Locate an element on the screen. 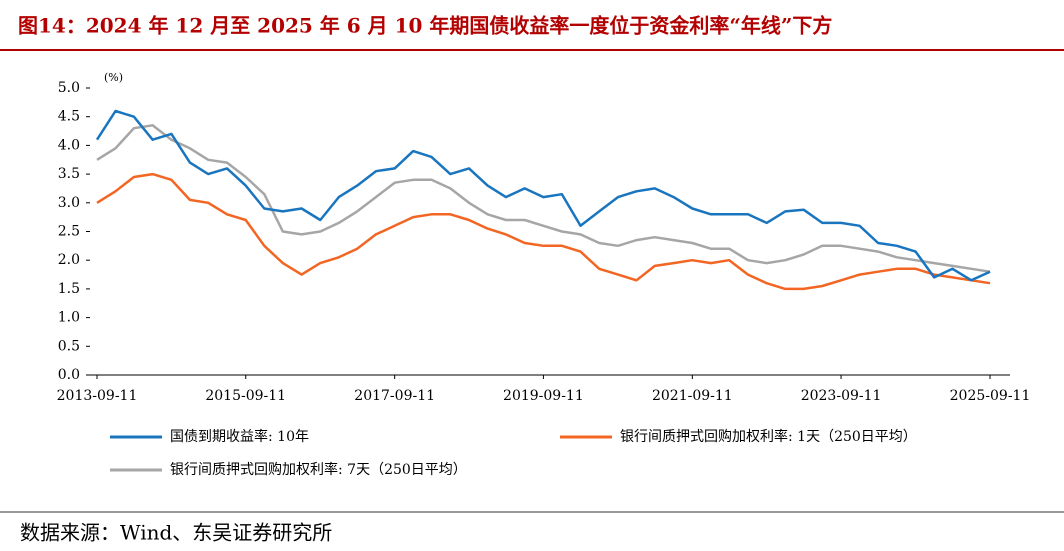 This screenshot has height=551, width=1064. x-tick-label: 2023-09-11 is located at coordinates (841, 396).